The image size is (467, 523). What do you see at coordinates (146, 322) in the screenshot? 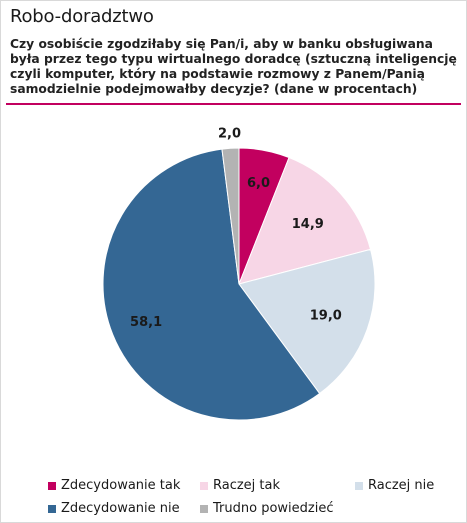
I see `pie-value-label-3: 58,1` at bounding box center [146, 322].